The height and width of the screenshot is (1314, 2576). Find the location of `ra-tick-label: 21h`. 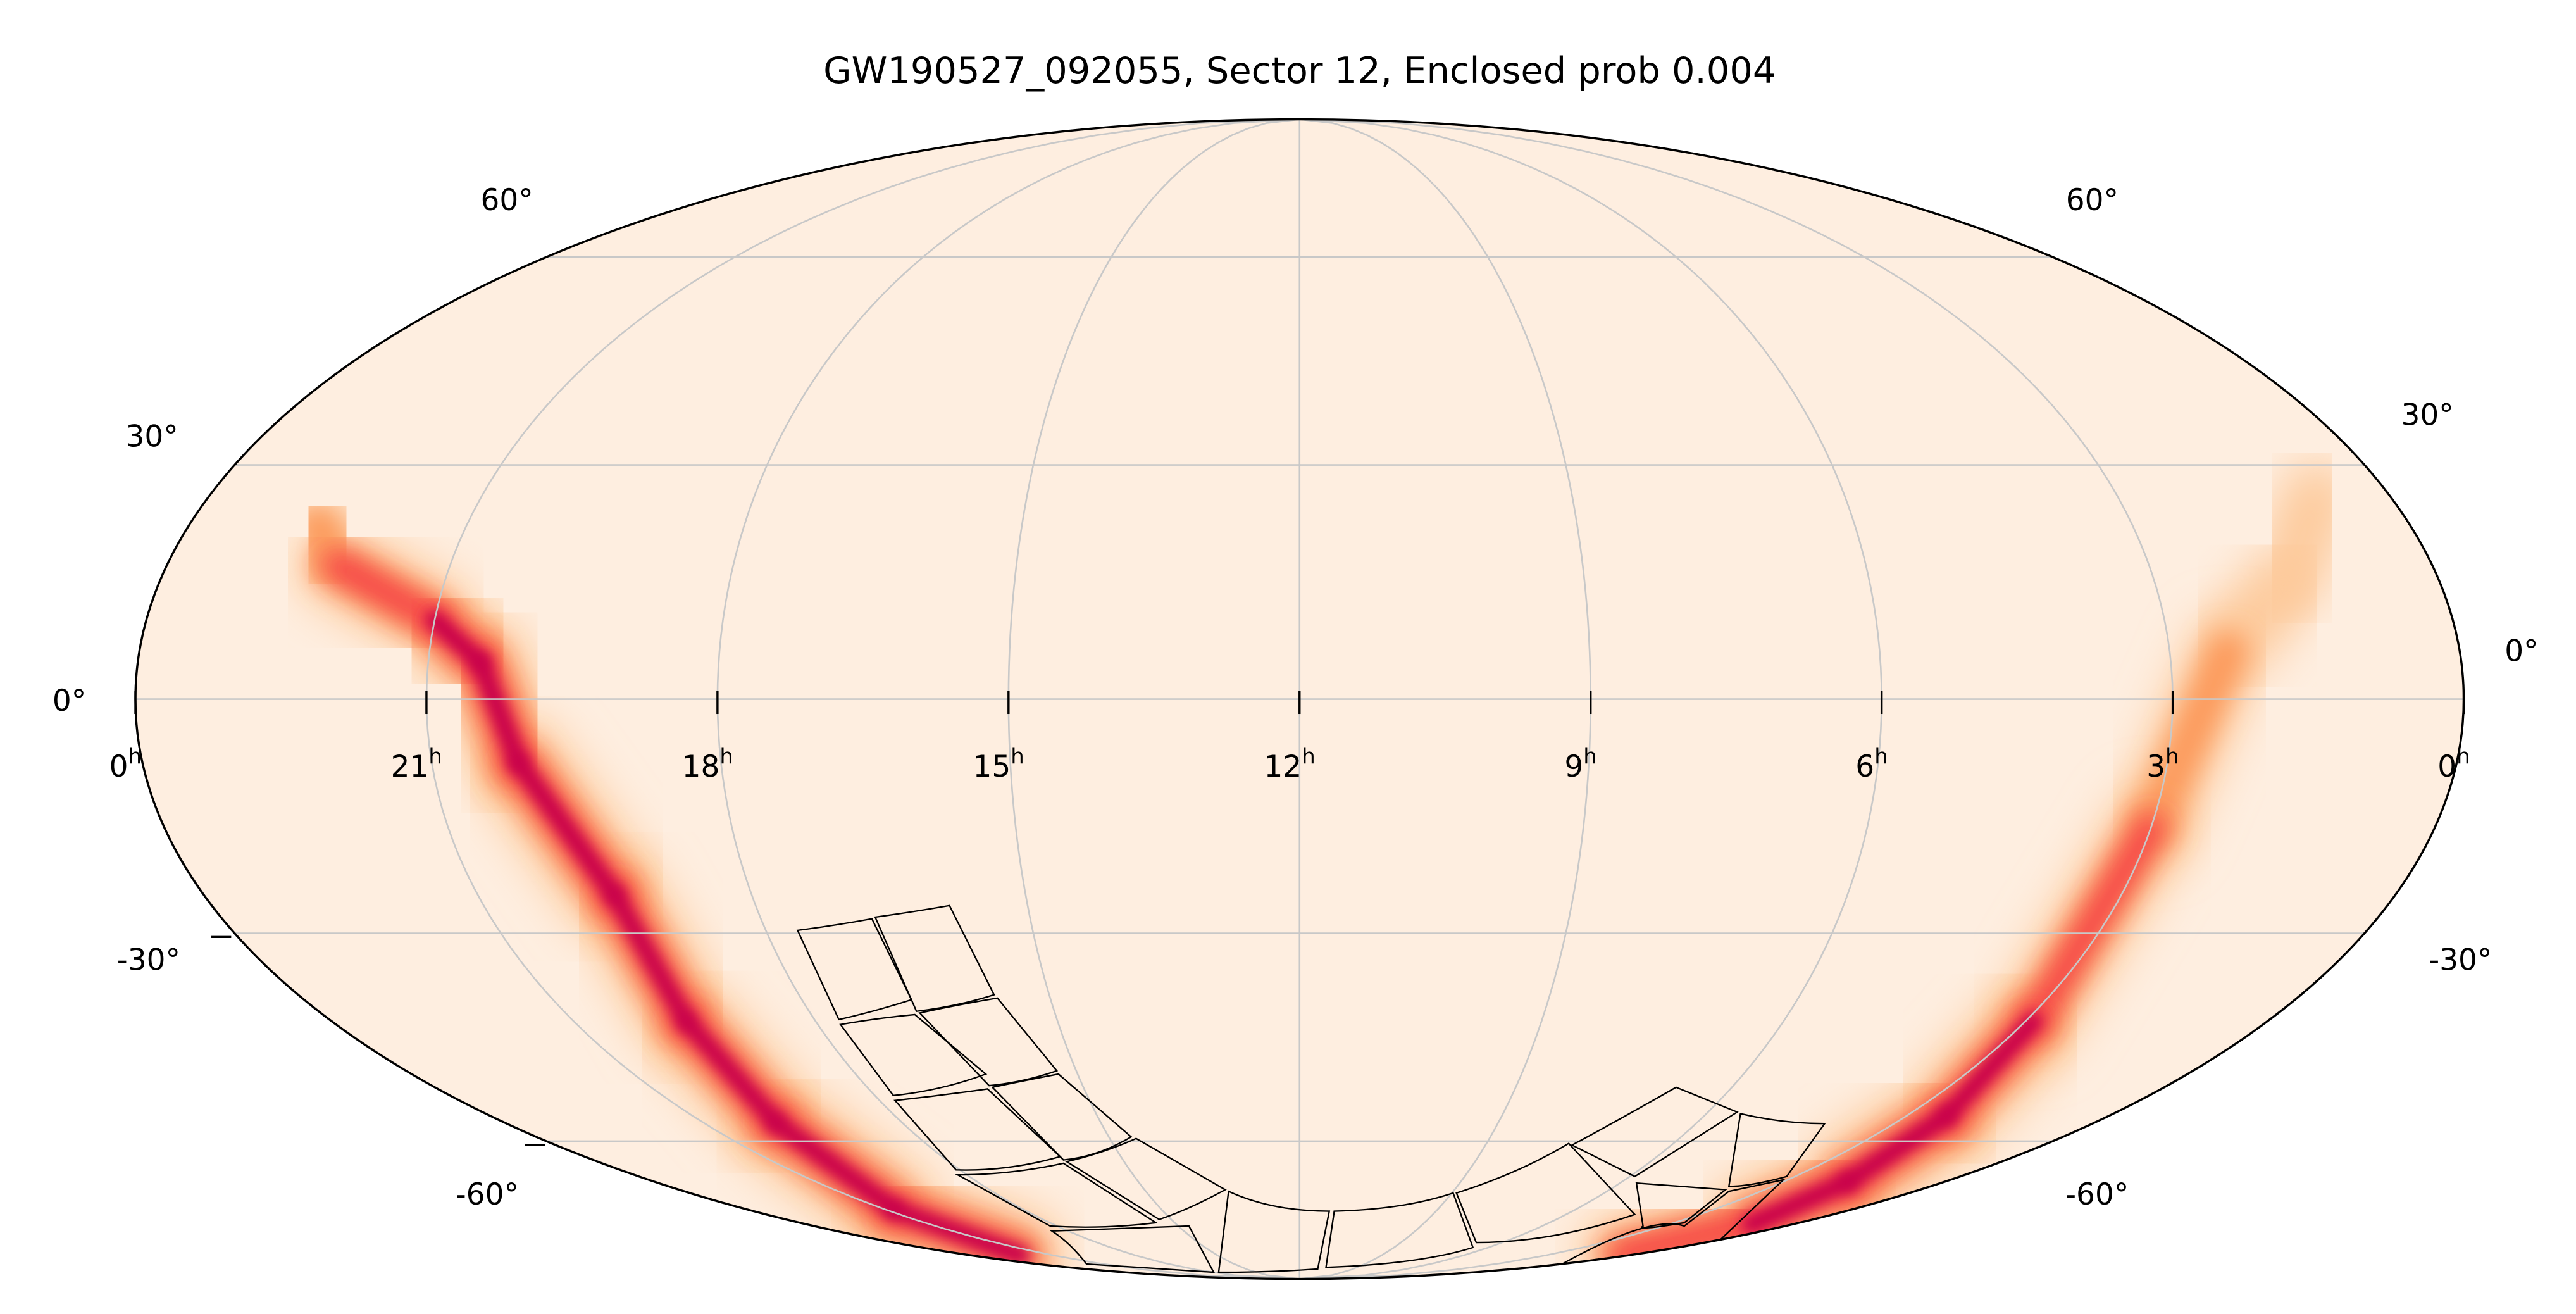

ra-tick-label: 21h is located at coordinates (417, 764).